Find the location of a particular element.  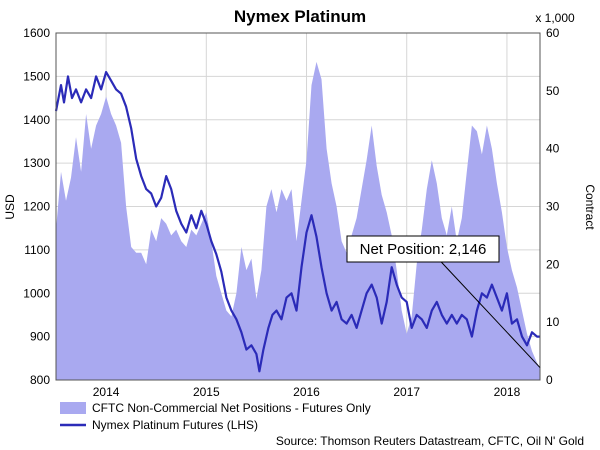

right-tick-label: 30 is located at coordinates (553, 207).